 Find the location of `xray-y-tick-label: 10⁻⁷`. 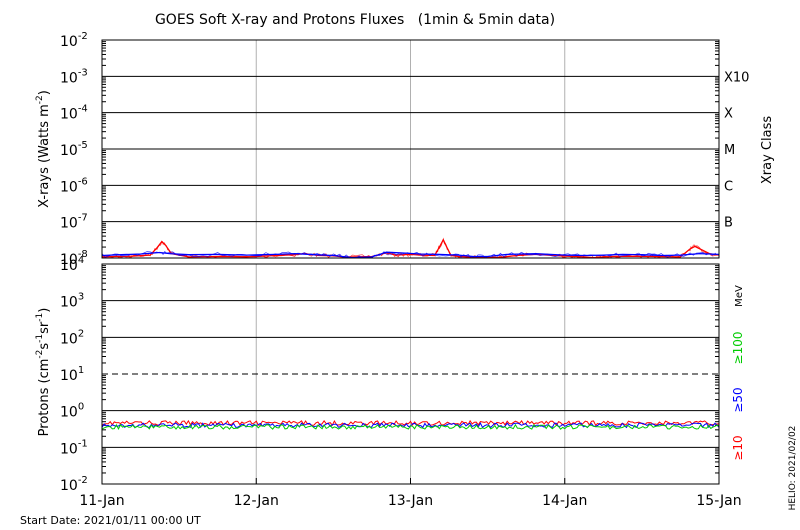

xray-y-tick-label: 10⁻⁷ is located at coordinates (74, 222).